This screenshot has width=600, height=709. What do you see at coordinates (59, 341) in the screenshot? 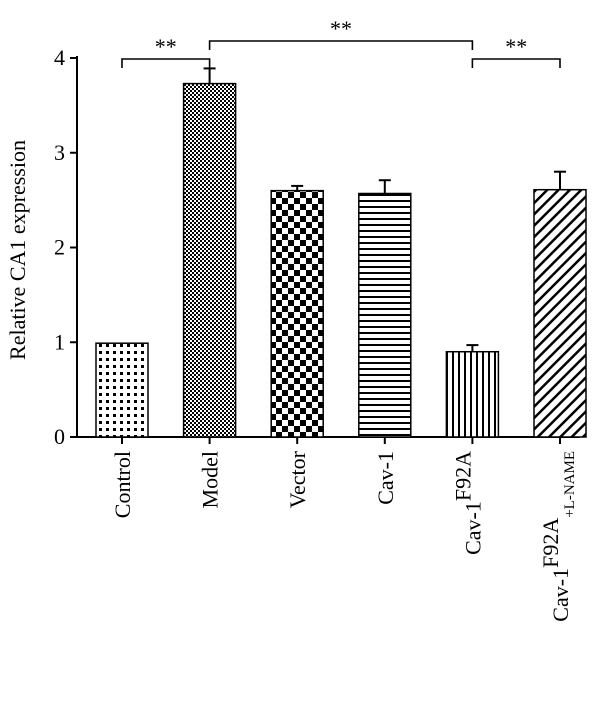
I see `y-tick-label: 1` at bounding box center [59, 341].